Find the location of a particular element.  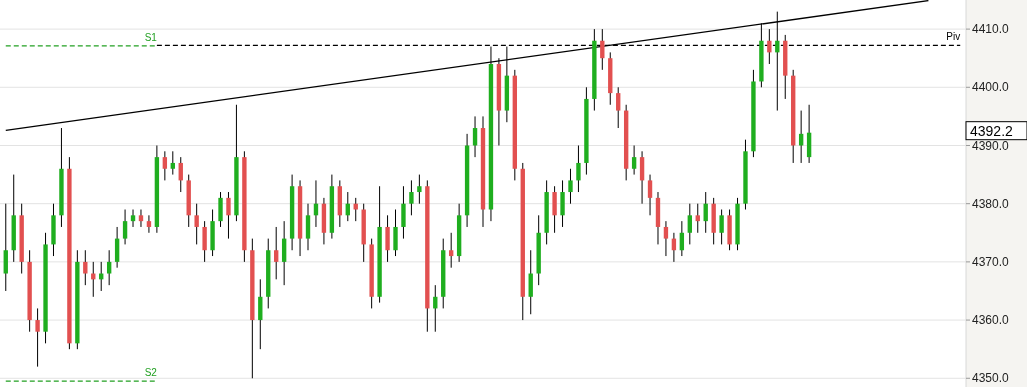

y-tick-label: 4390.0 is located at coordinates (991, 145).